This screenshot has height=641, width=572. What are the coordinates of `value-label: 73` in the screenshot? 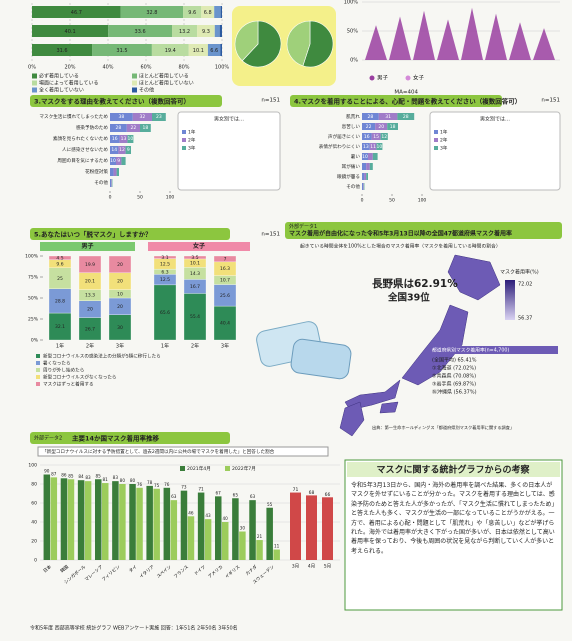 It's located at (184, 487).